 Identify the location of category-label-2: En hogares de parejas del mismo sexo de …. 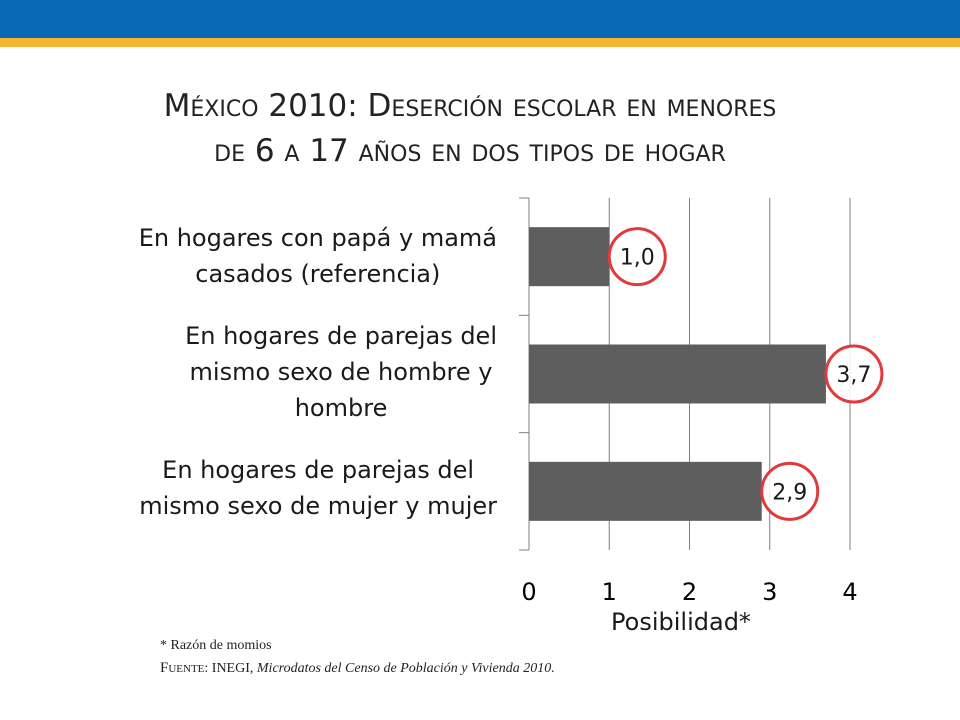
(341, 372).